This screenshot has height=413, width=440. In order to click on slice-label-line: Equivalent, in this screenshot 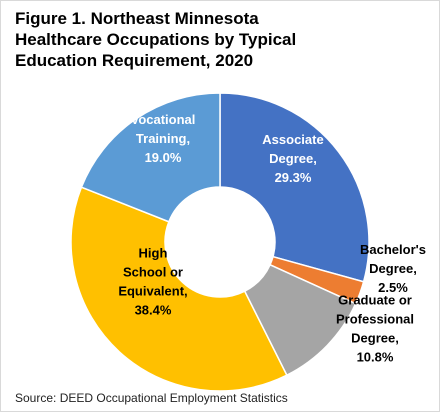, I will do `click(152, 291)`.